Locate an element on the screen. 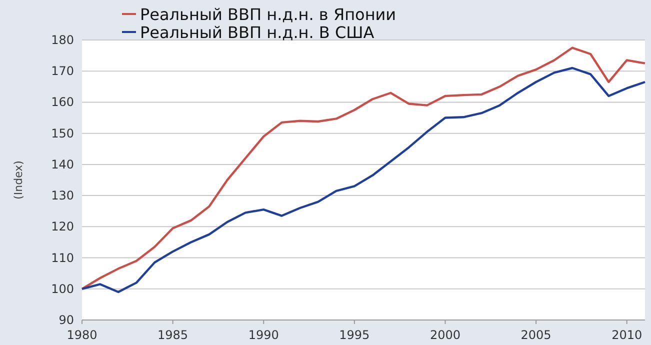  legend-label: Реальный ВВП н.д.н. в Японии is located at coordinates (268, 14).